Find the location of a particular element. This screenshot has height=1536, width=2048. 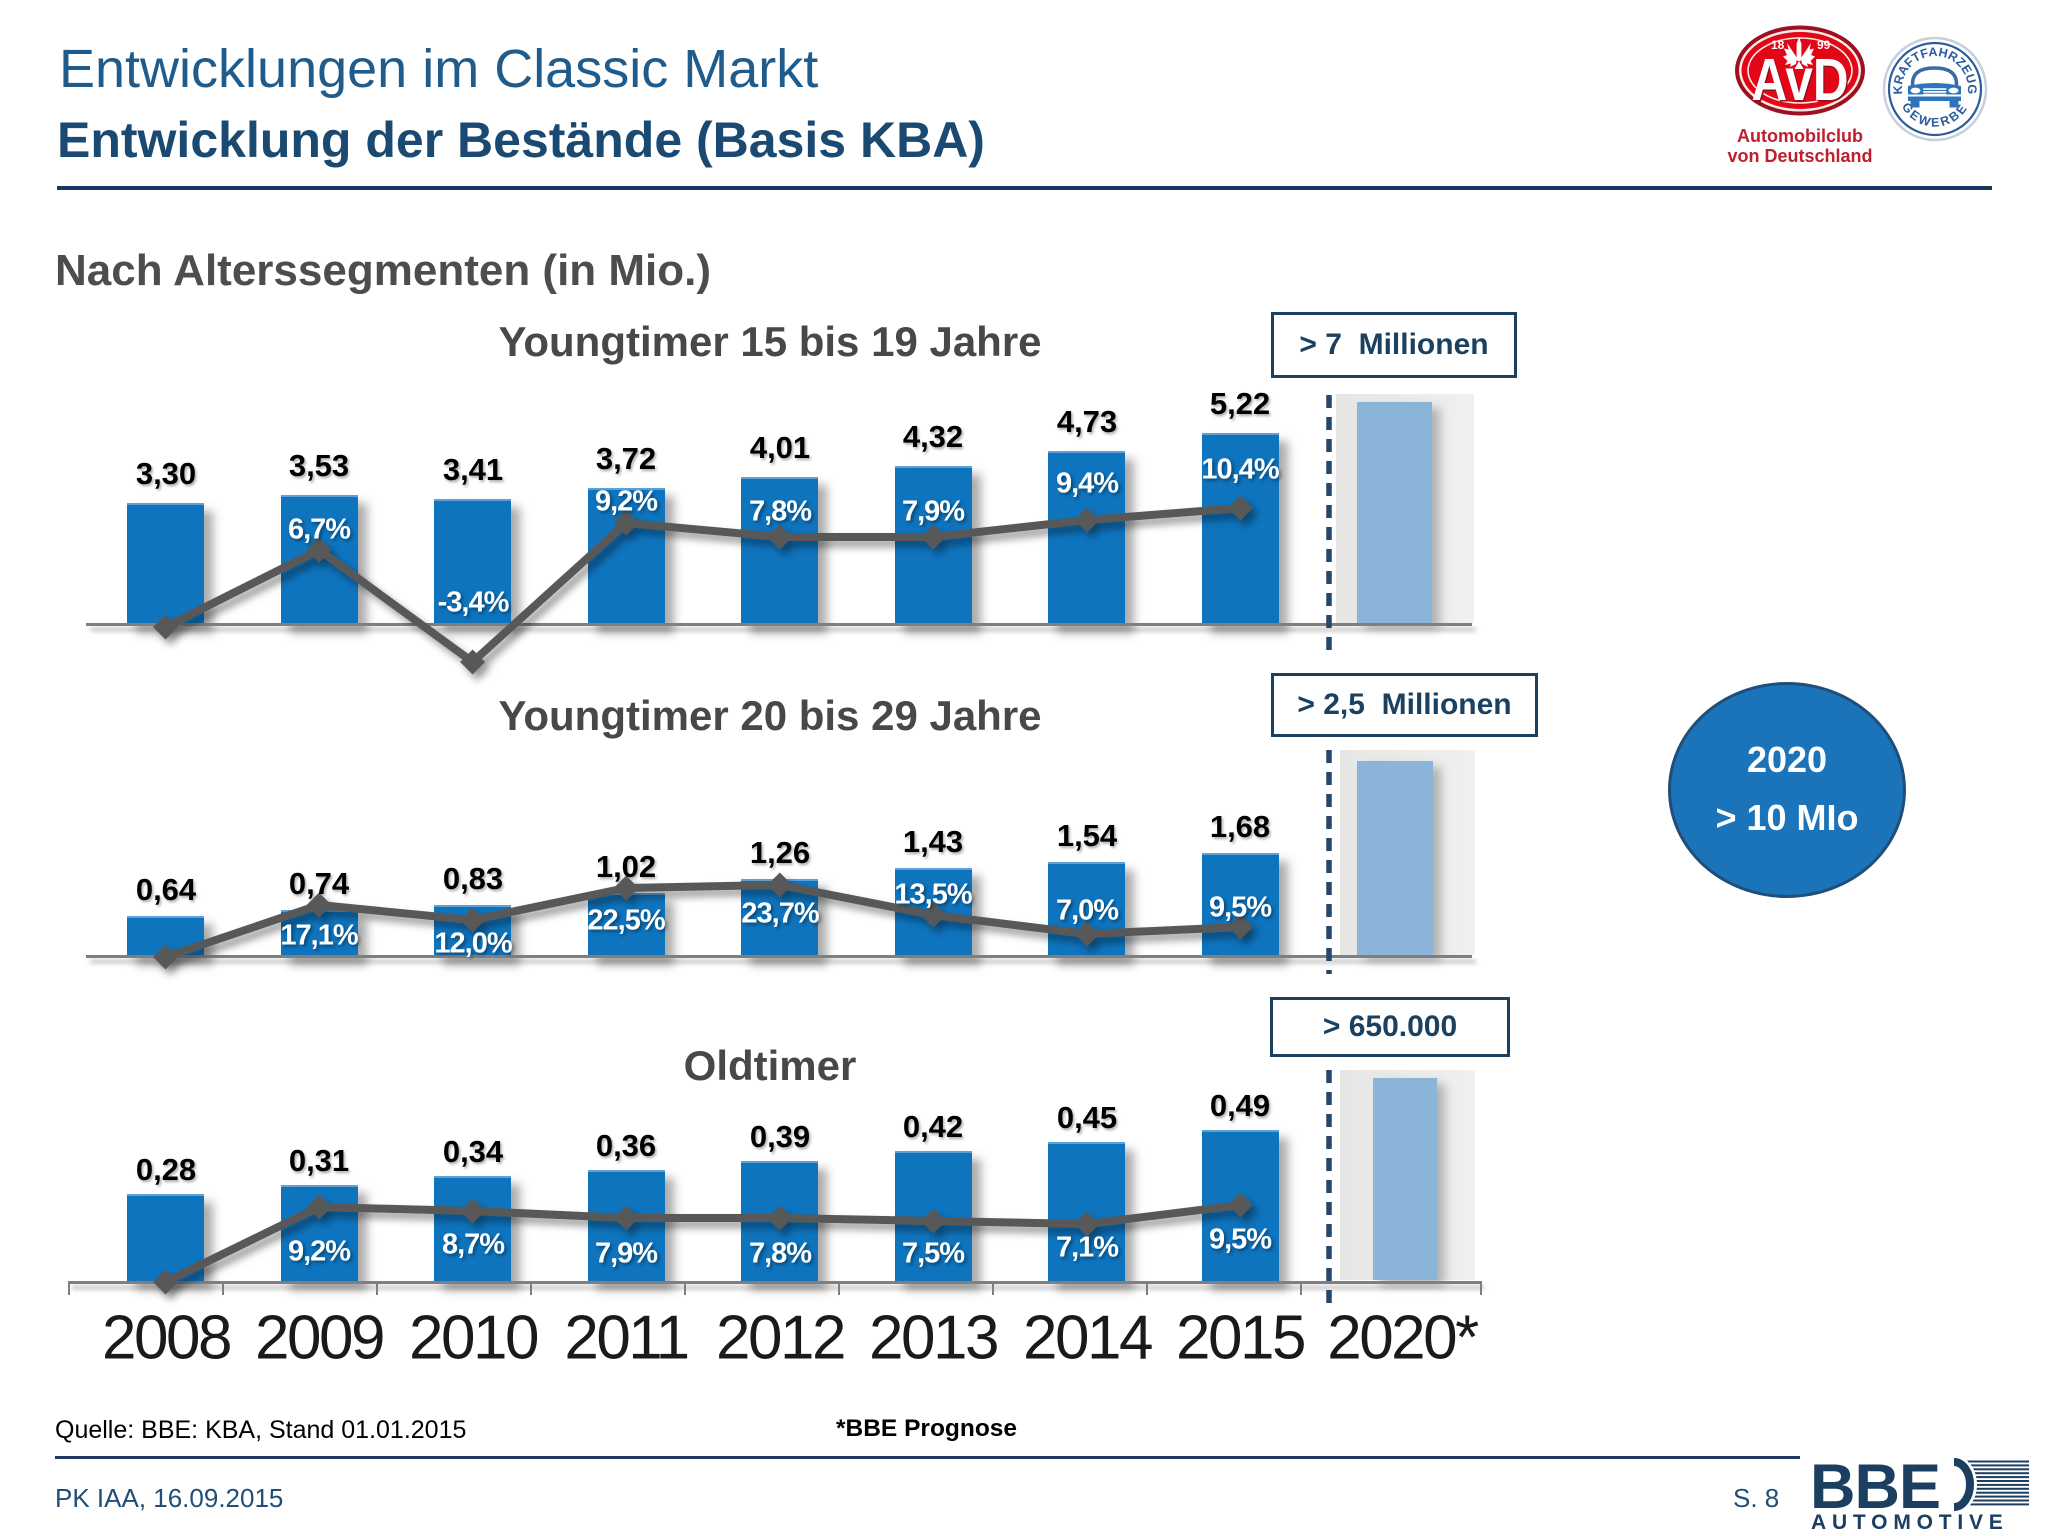

svg-text: AvD is located at coordinates (1800, 80).